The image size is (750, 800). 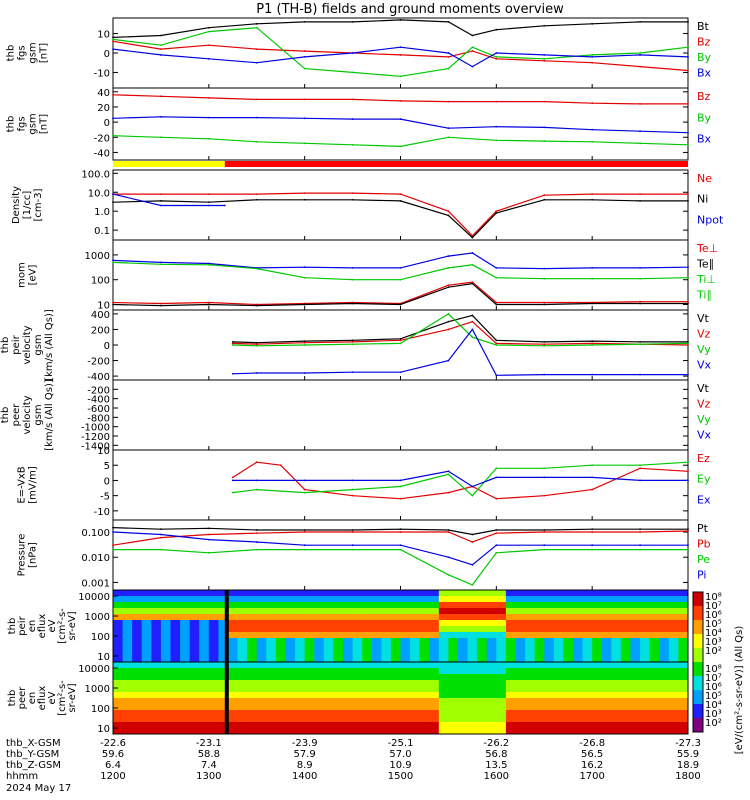 What do you see at coordinates (400, 754) in the screenshot?
I see `position-row-value: 57.0` at bounding box center [400, 754].